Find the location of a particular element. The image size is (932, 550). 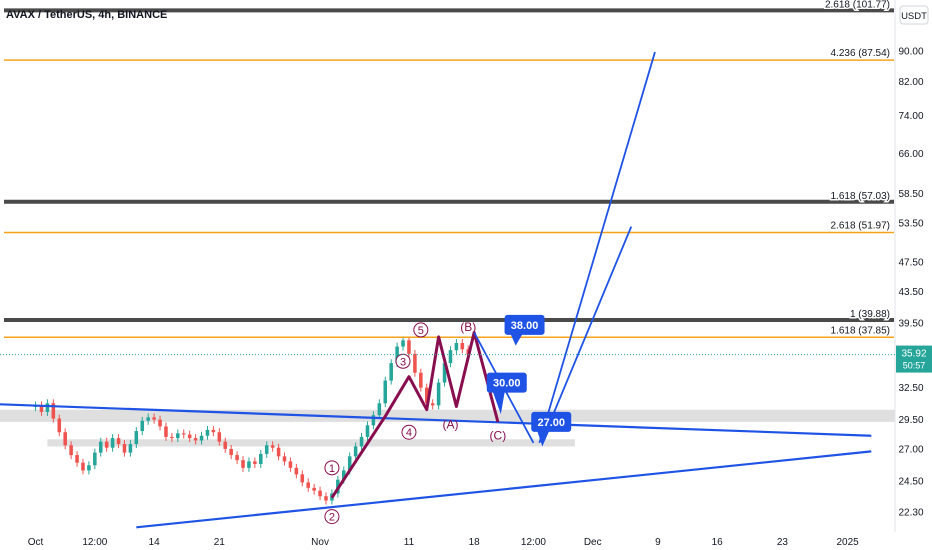

x-tick-label: Oct is located at coordinates (36, 542).